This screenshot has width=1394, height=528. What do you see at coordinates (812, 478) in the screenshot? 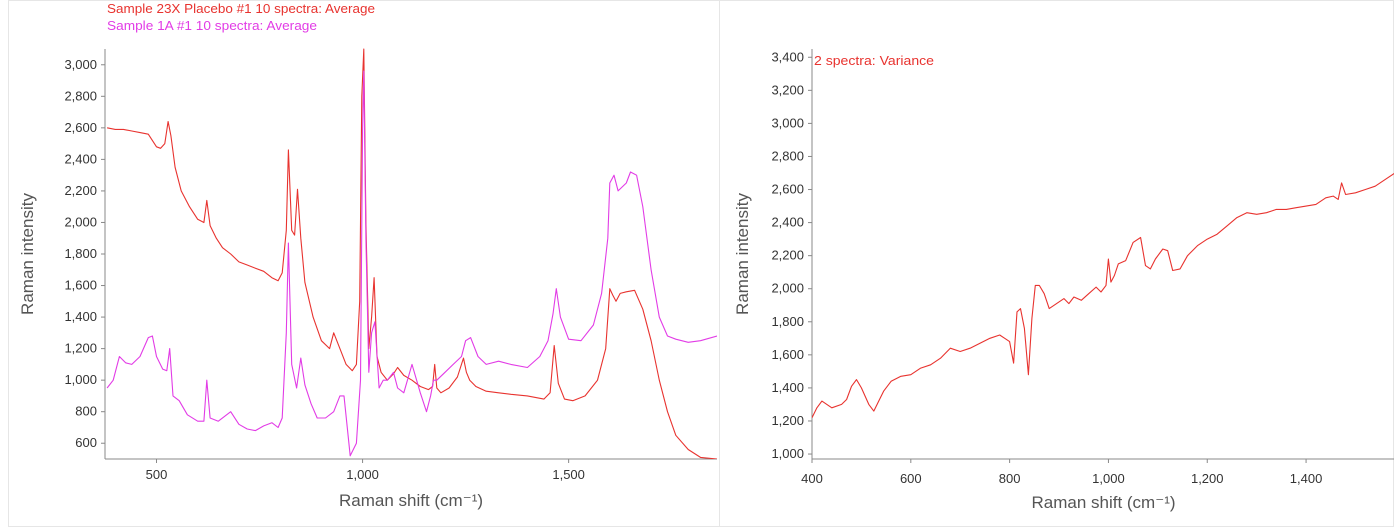
I see `x-tick-label: 400` at bounding box center [812, 478].